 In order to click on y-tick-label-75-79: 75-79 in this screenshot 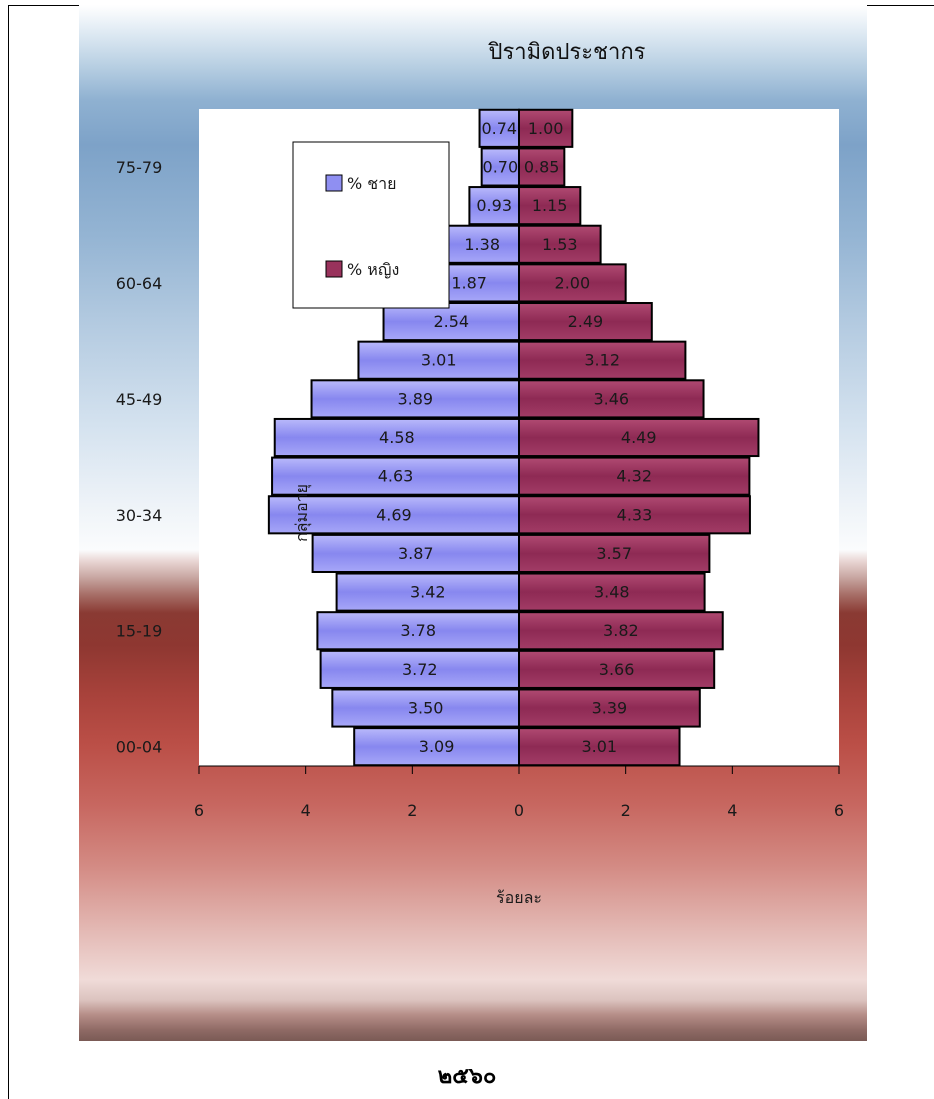, I will do `click(139, 167)`.